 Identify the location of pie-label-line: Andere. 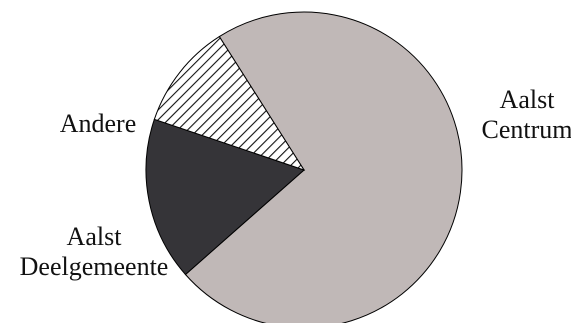
(98, 123).